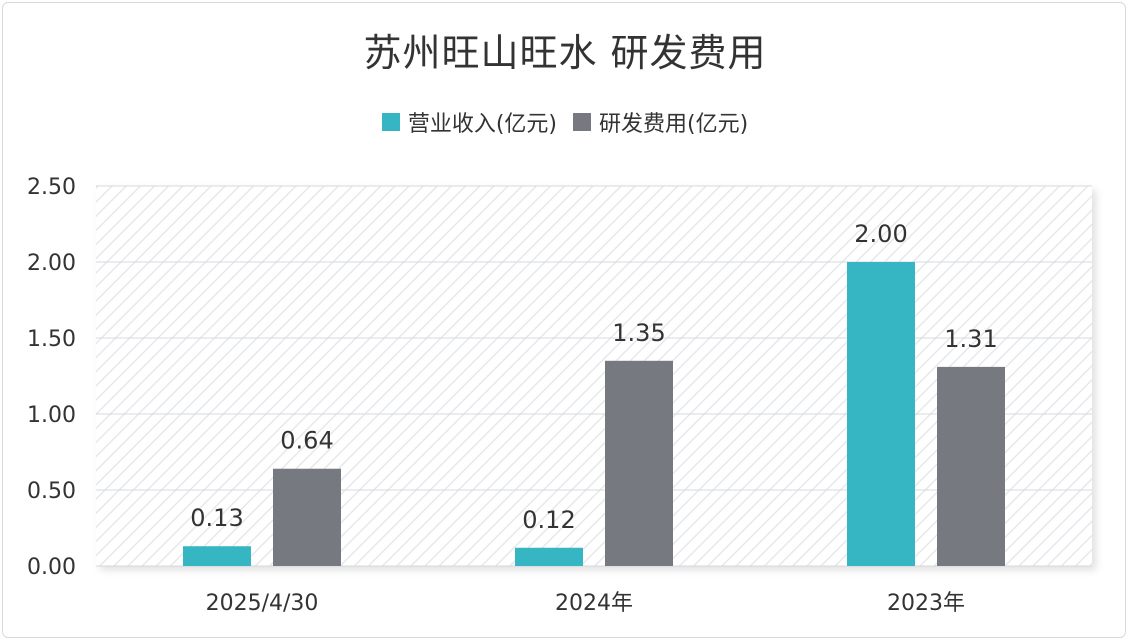 The height and width of the screenshot is (642, 1130). What do you see at coordinates (880, 234) in the screenshot?
I see `data-label: 2.00` at bounding box center [880, 234].